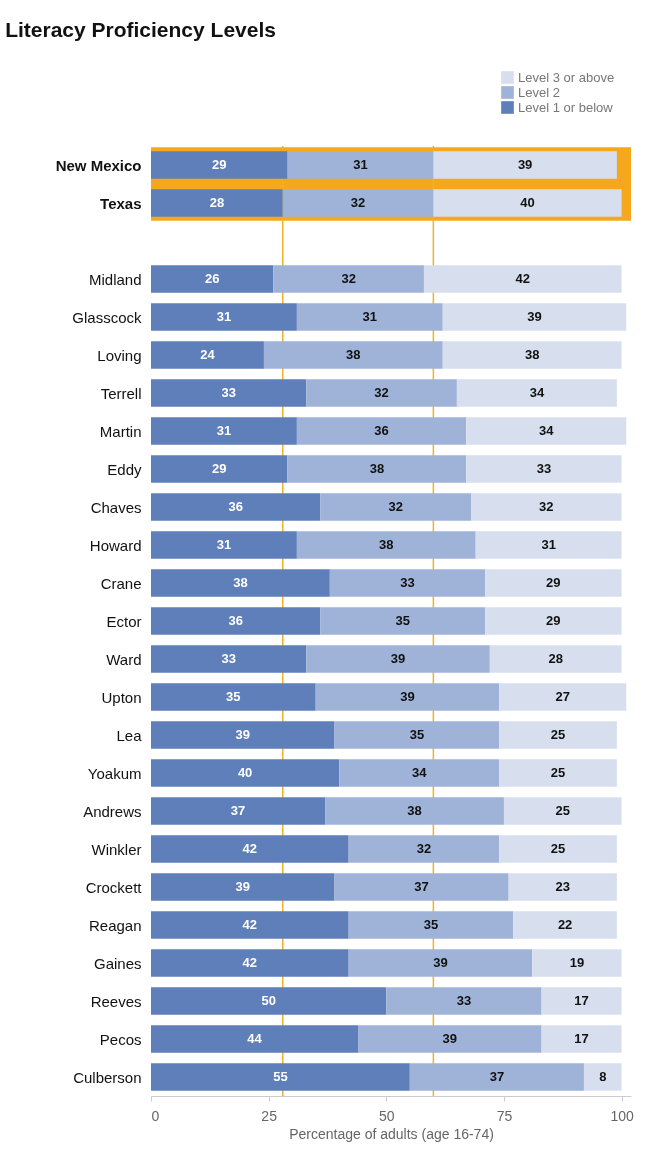  Describe the element at coordinates (539, 92) in the screenshot. I see `legend-label: Level 2` at that location.